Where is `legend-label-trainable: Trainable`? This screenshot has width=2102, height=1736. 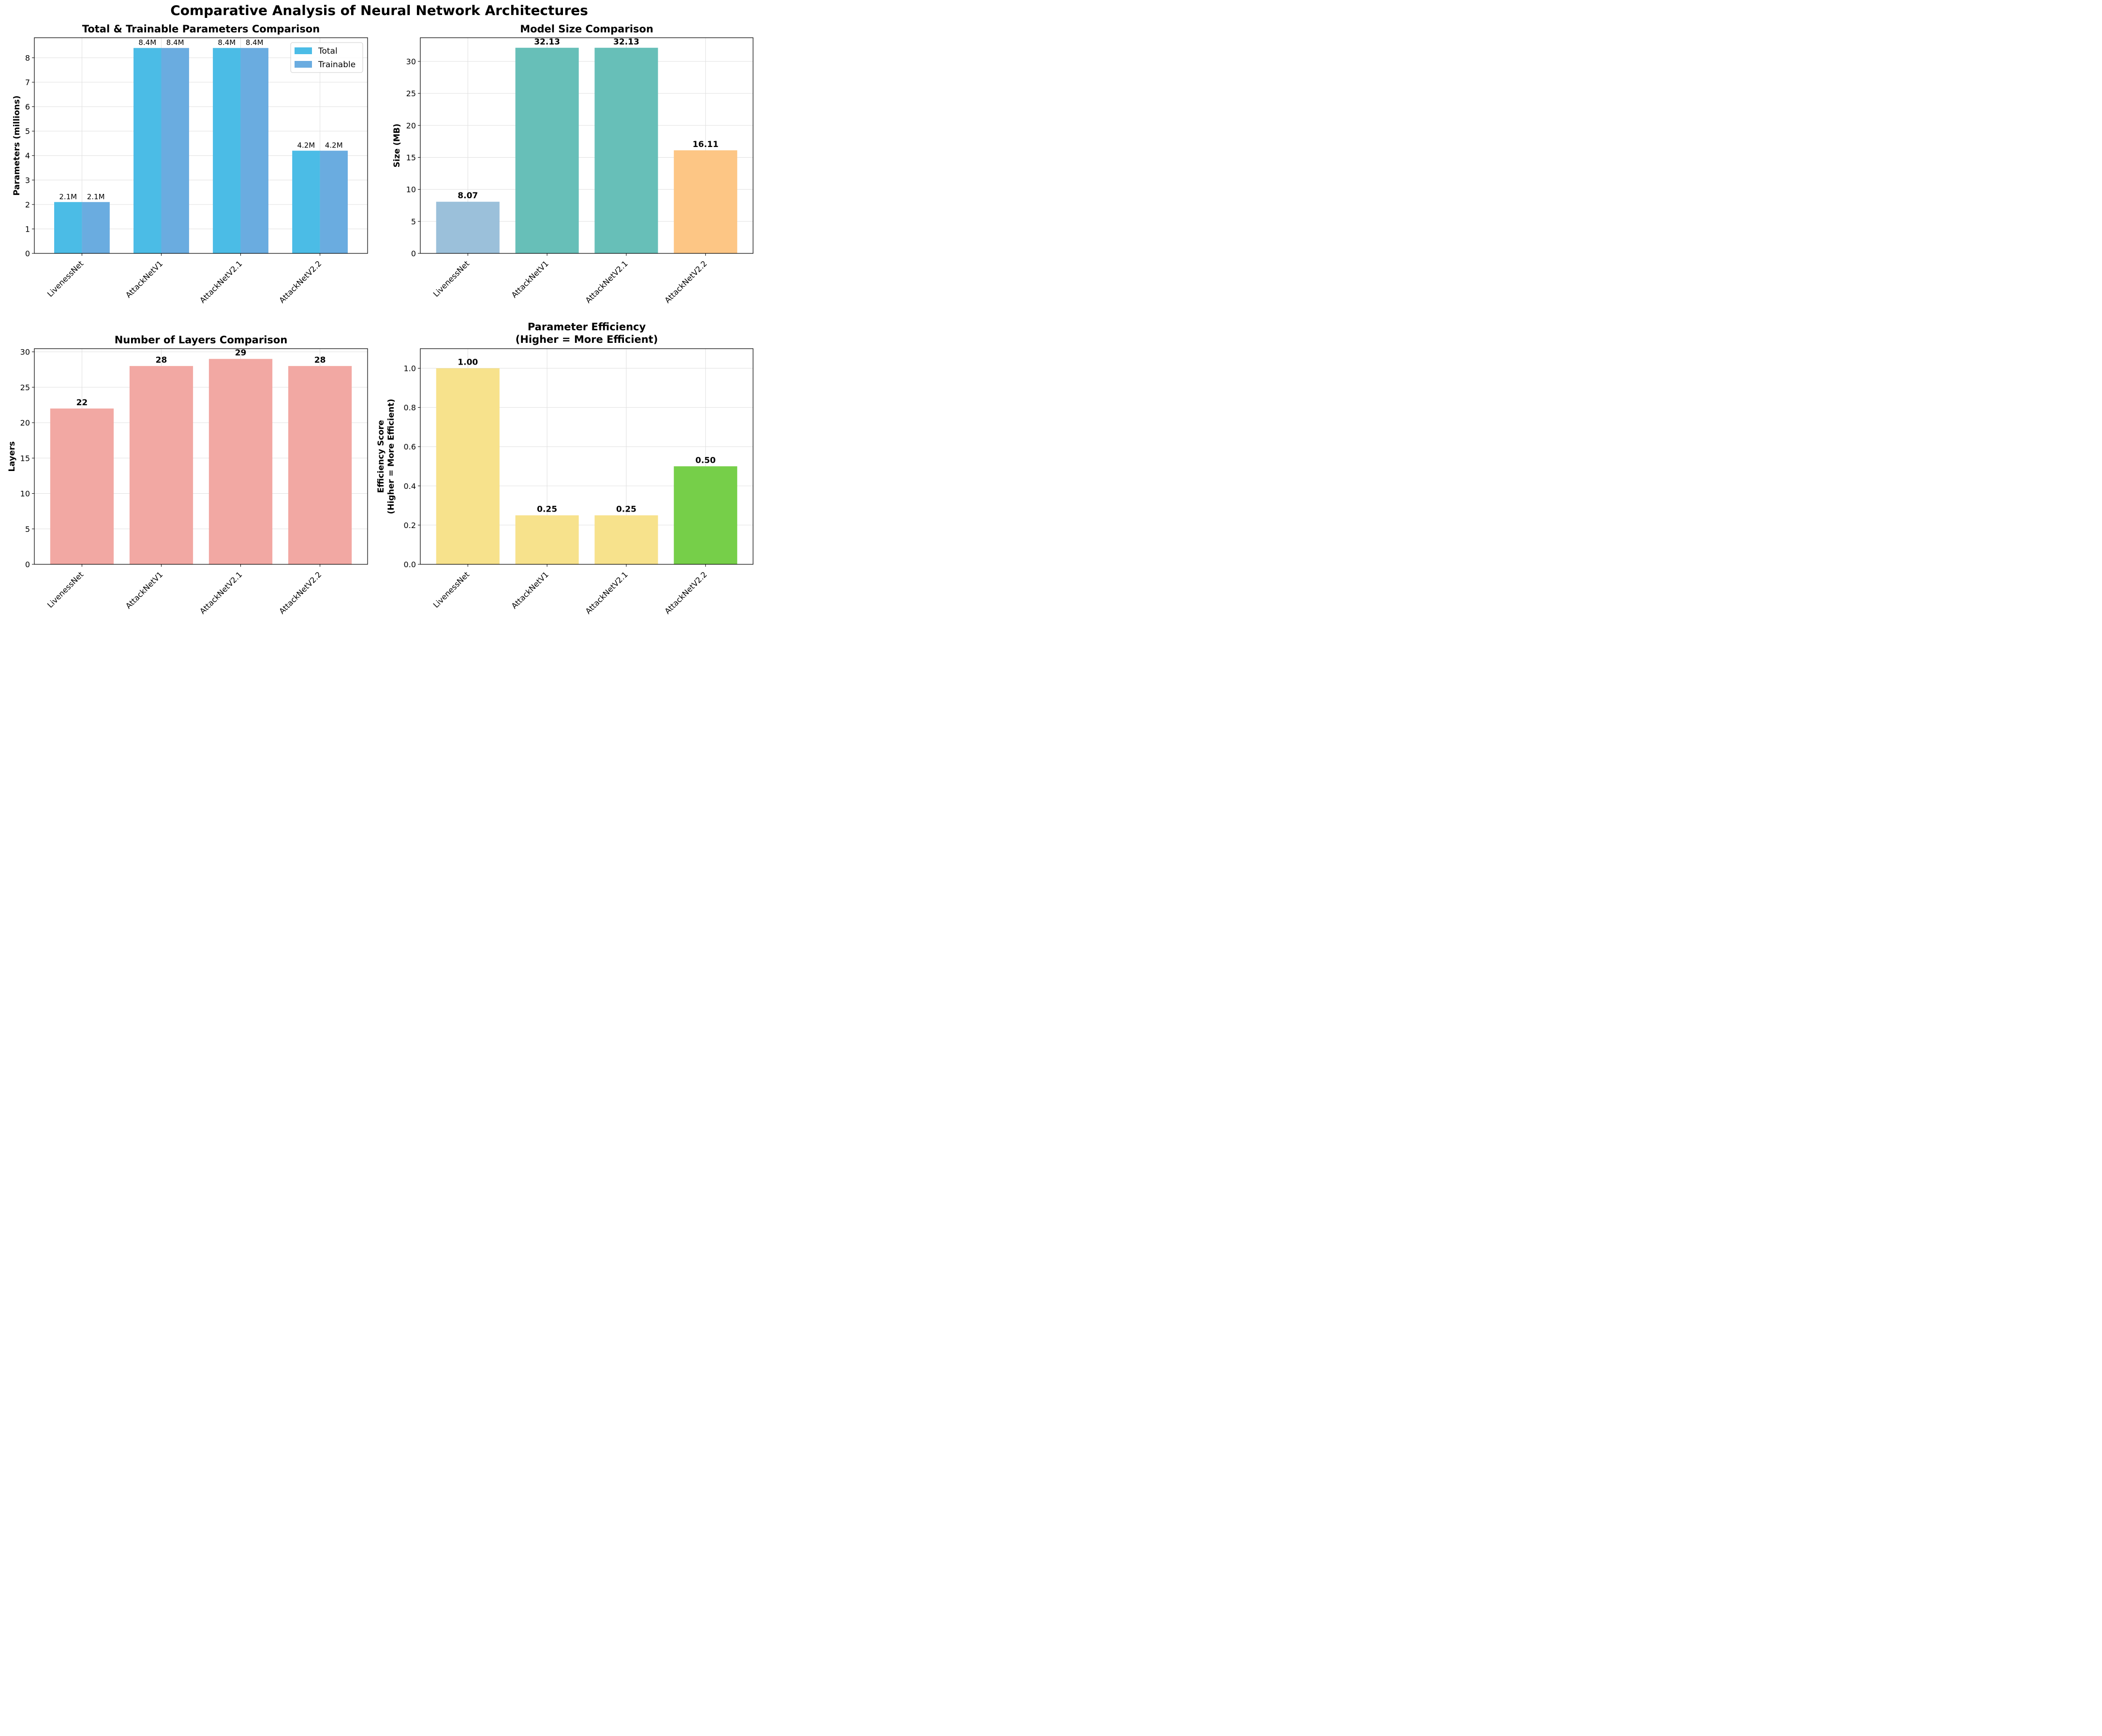 legend-label-trainable: Trainable is located at coordinates (337, 65).